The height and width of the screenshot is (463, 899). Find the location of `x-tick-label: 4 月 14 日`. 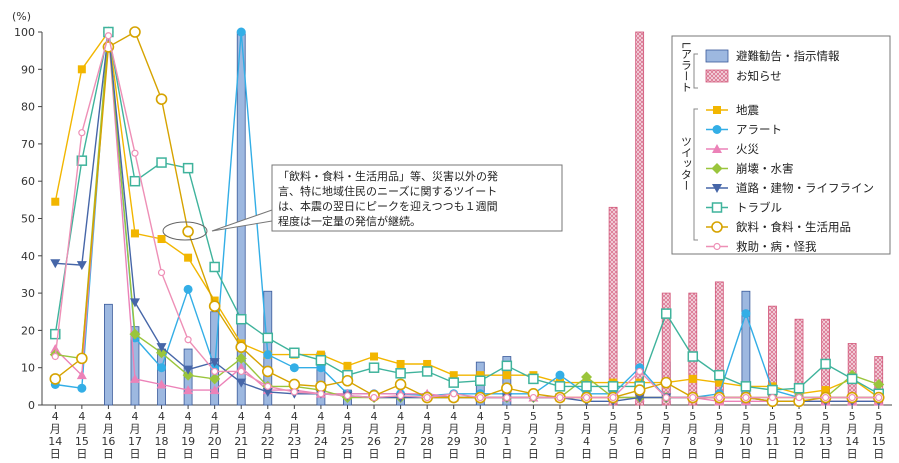

x-tick-label: 4 月 14 日 is located at coordinates (55, 435).